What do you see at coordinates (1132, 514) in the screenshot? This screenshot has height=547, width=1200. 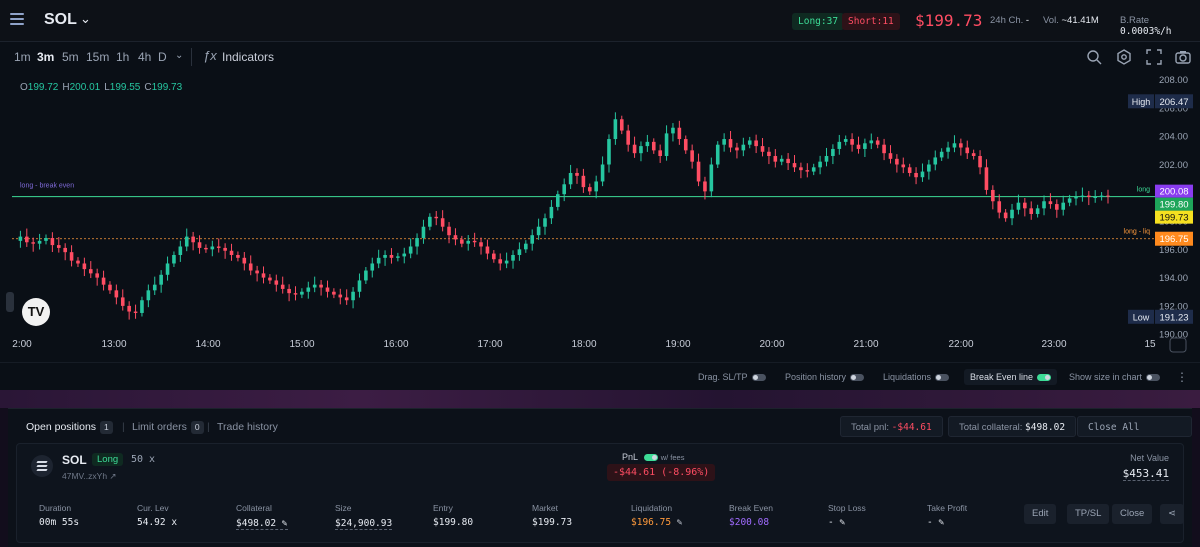 I see `close-position-button: Close` at bounding box center [1132, 514].